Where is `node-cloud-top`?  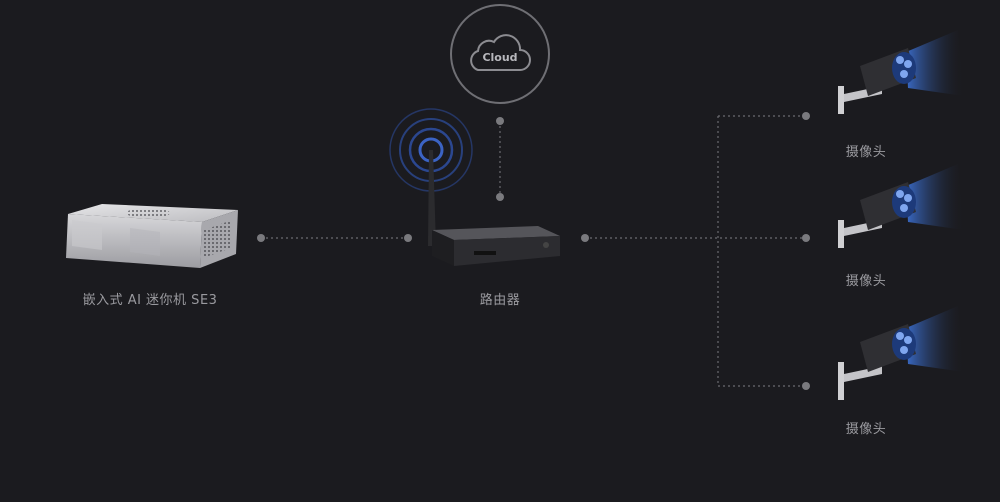
node-cloud-top is located at coordinates (500, 121).